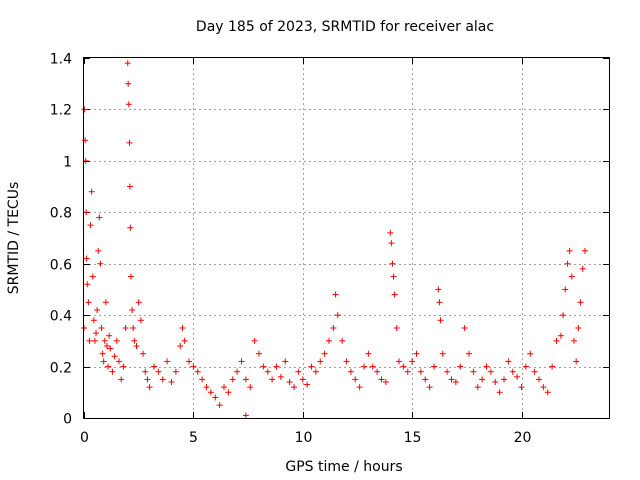 The image size is (640, 480). What do you see at coordinates (61, 317) in the screenshot?
I see `y-tick-label: 0.4` at bounding box center [61, 317].